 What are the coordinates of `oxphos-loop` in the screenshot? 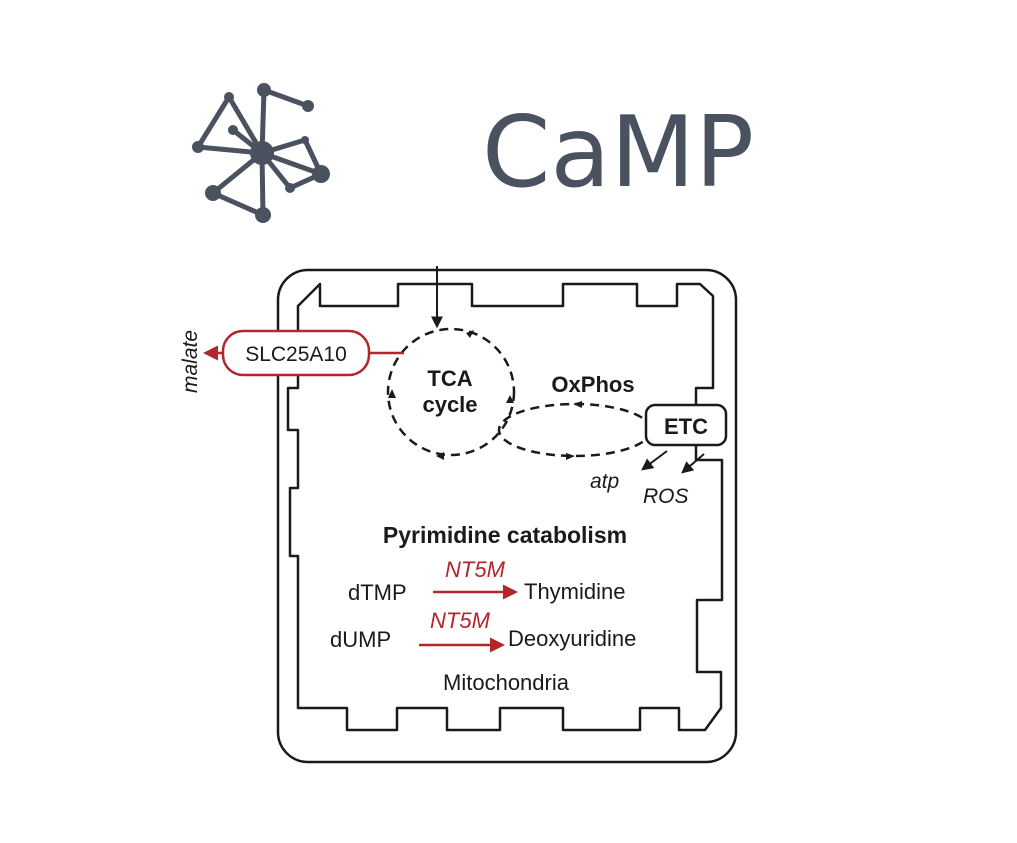 It's located at (575, 430).